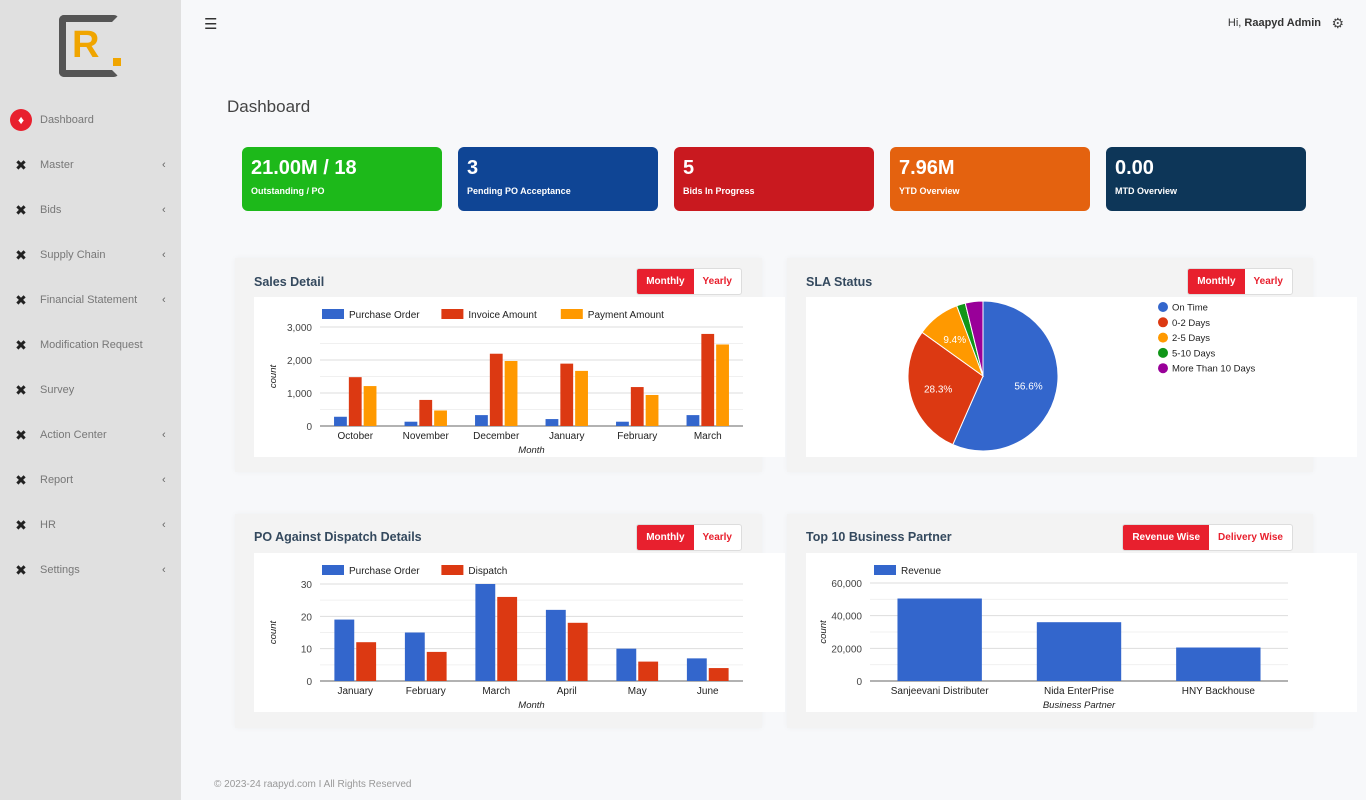 The height and width of the screenshot is (800, 1366). I want to click on revenue-wise-button: Revenue Wise, so click(1166, 537).